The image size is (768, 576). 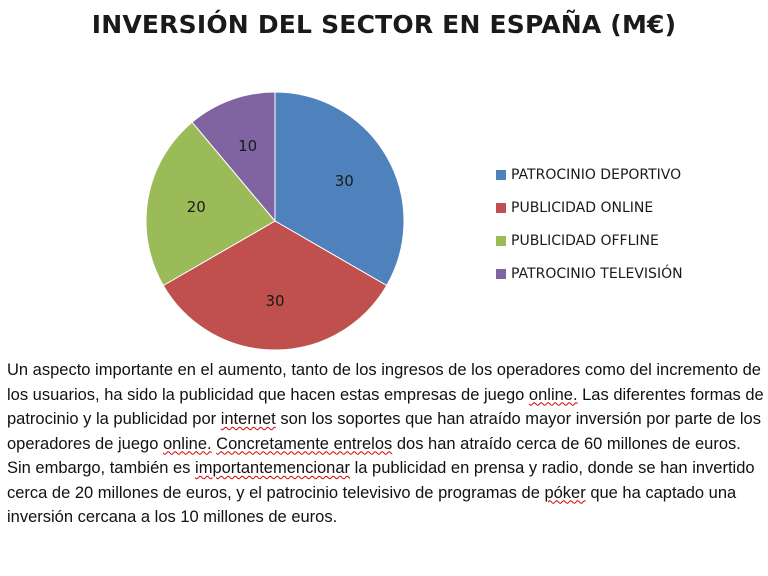 I want to click on pie-slice-label-2: 30, so click(x=274, y=301).